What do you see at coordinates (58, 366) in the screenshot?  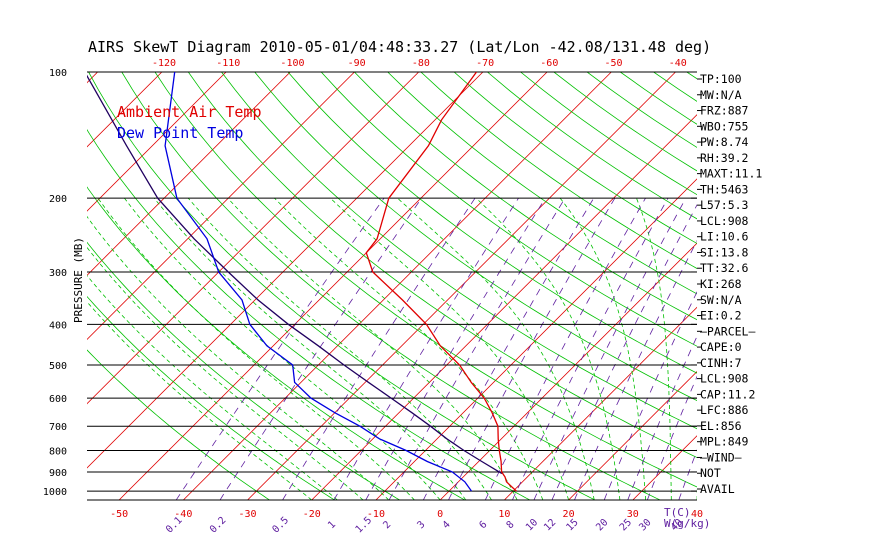 I see `pressure-tick-label: 500` at bounding box center [58, 366].